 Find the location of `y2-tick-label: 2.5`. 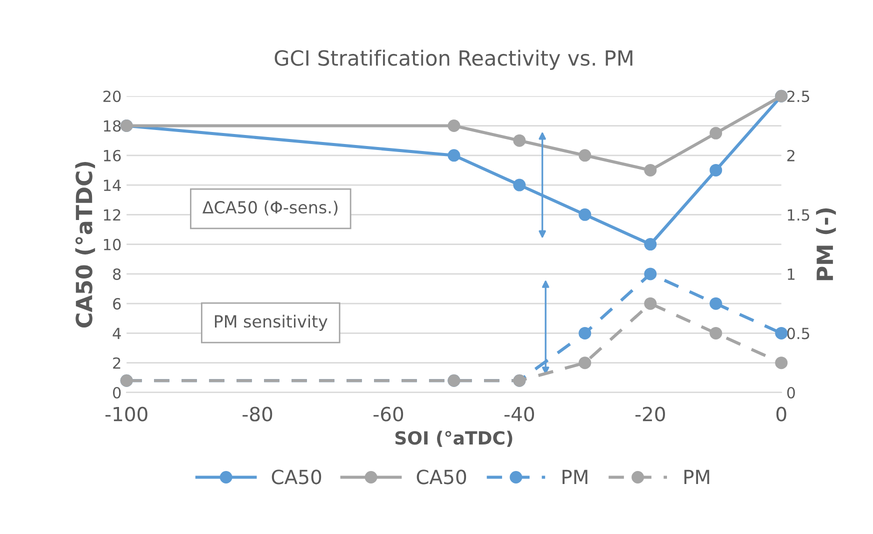

y2-tick-label: 2.5 is located at coordinates (798, 96).